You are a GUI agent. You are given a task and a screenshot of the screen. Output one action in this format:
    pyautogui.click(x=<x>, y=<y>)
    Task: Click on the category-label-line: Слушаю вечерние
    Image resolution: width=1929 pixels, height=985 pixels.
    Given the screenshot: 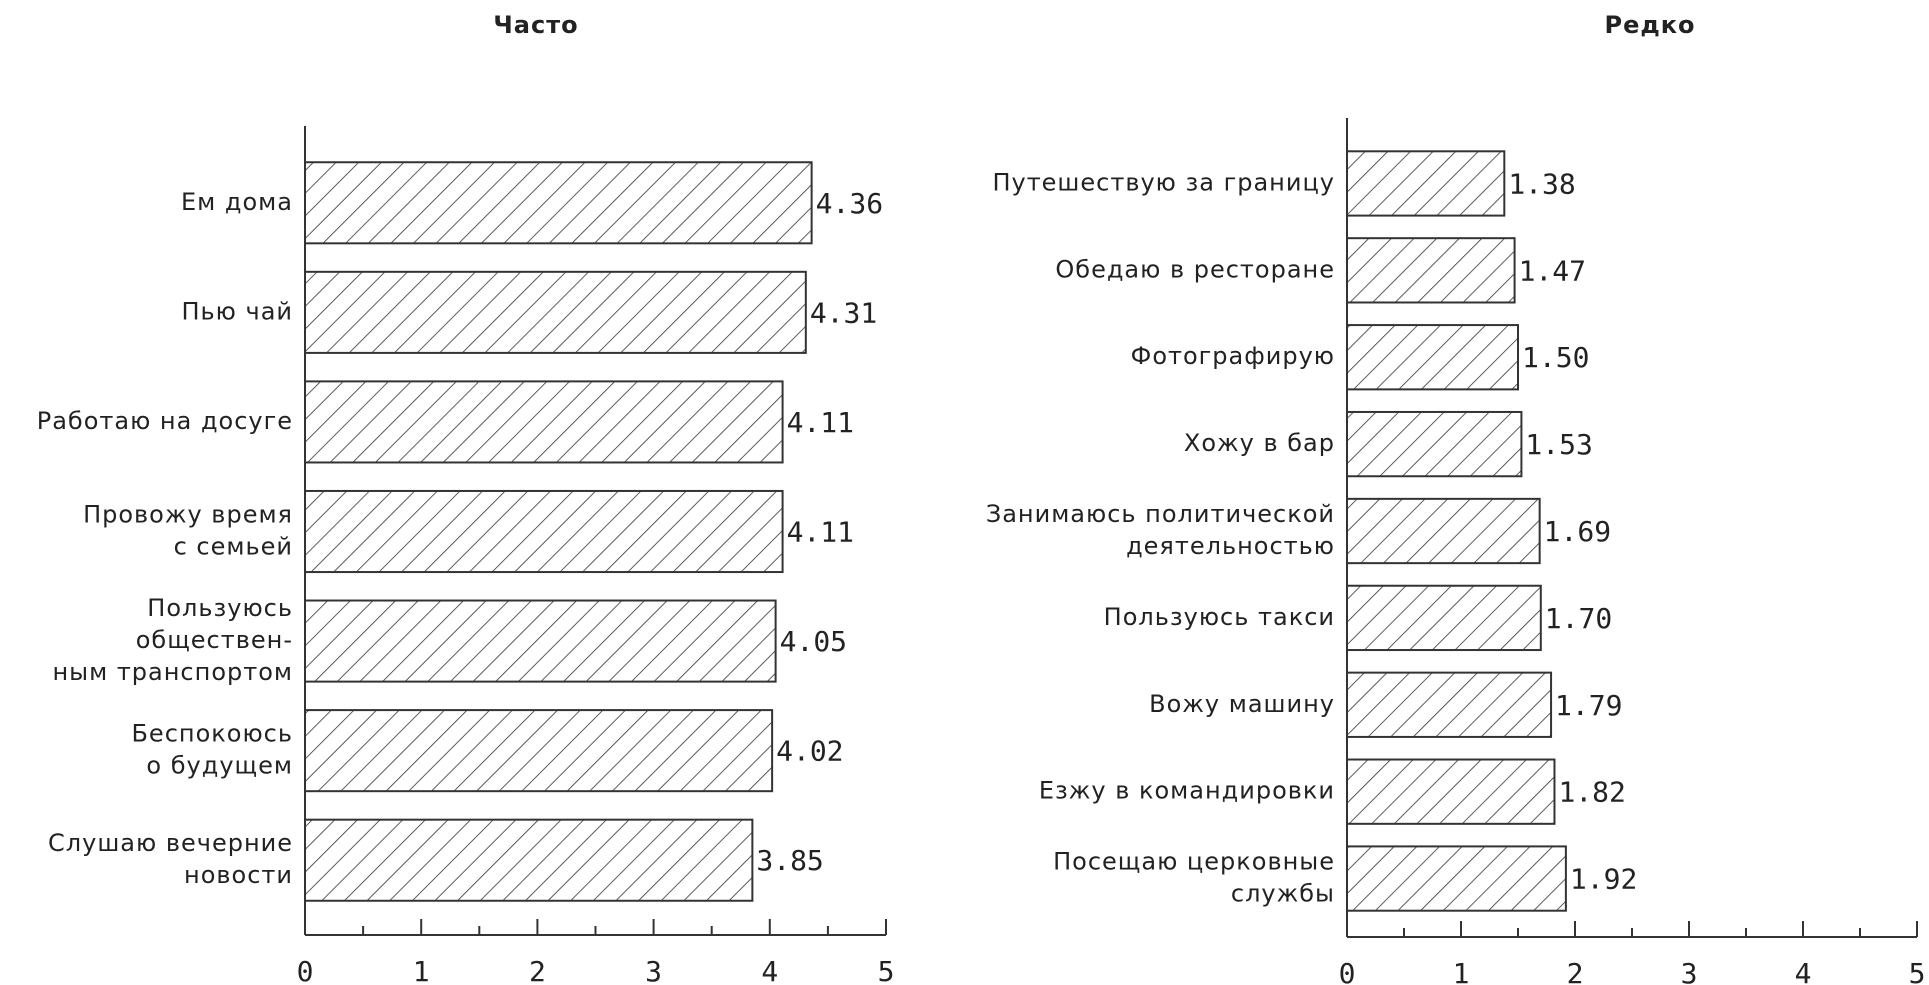 What is the action you would take?
    pyautogui.click(x=170, y=843)
    